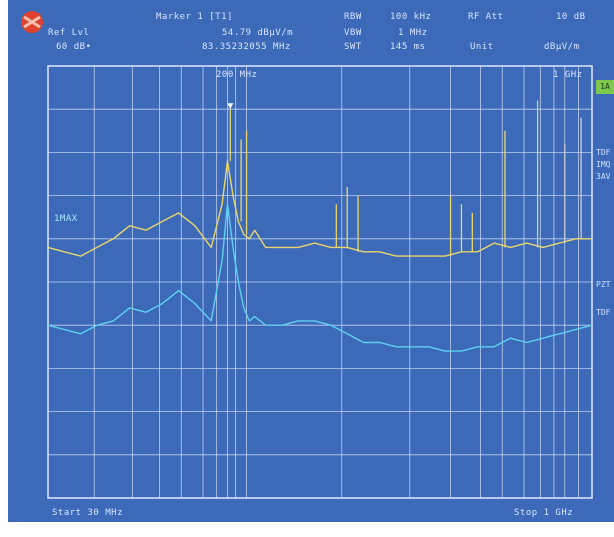 Image resolution: width=614 pixels, height=537 pixels. Describe the element at coordinates (88, 513) in the screenshot. I see `start-frequency: Start 30 MHz` at that location.